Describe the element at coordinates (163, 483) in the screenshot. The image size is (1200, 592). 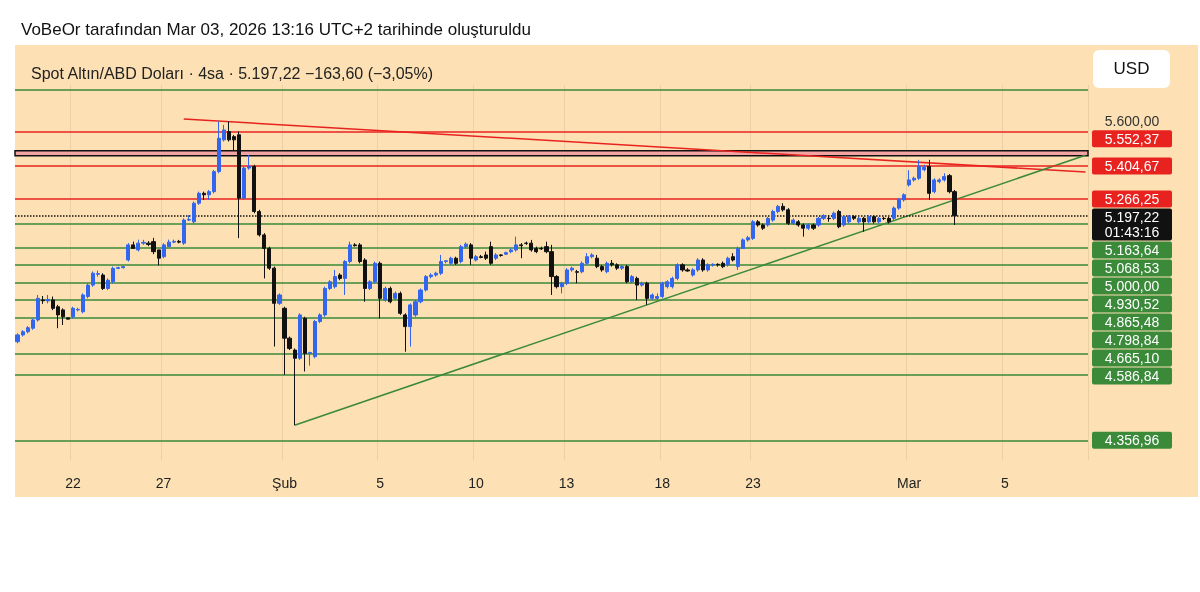
I see `x-tick-label: 27` at that location.